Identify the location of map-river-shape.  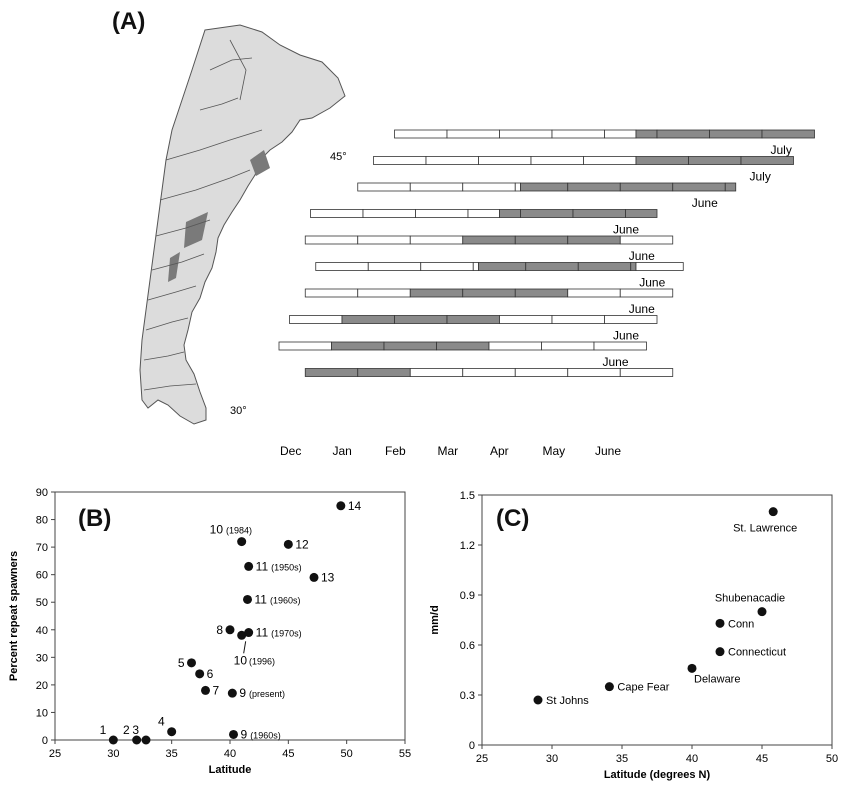
(174, 267).